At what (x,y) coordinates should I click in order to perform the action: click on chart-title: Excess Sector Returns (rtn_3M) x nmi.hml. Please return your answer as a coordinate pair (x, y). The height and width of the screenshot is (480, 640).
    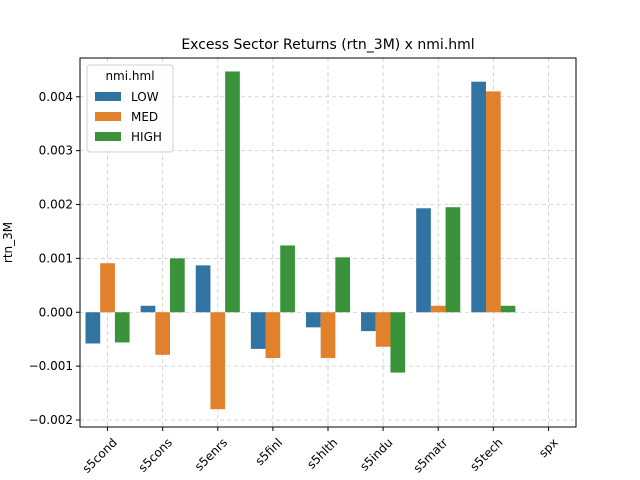
    Looking at the image, I should click on (327, 45).